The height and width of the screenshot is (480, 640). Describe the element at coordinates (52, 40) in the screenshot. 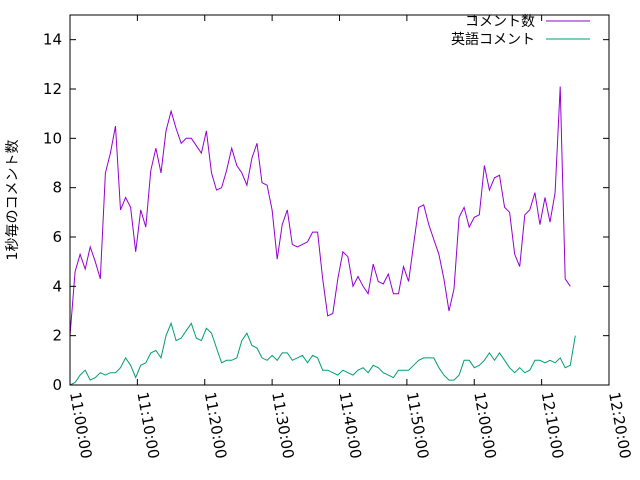

I see `y-tick-label: 14` at that location.